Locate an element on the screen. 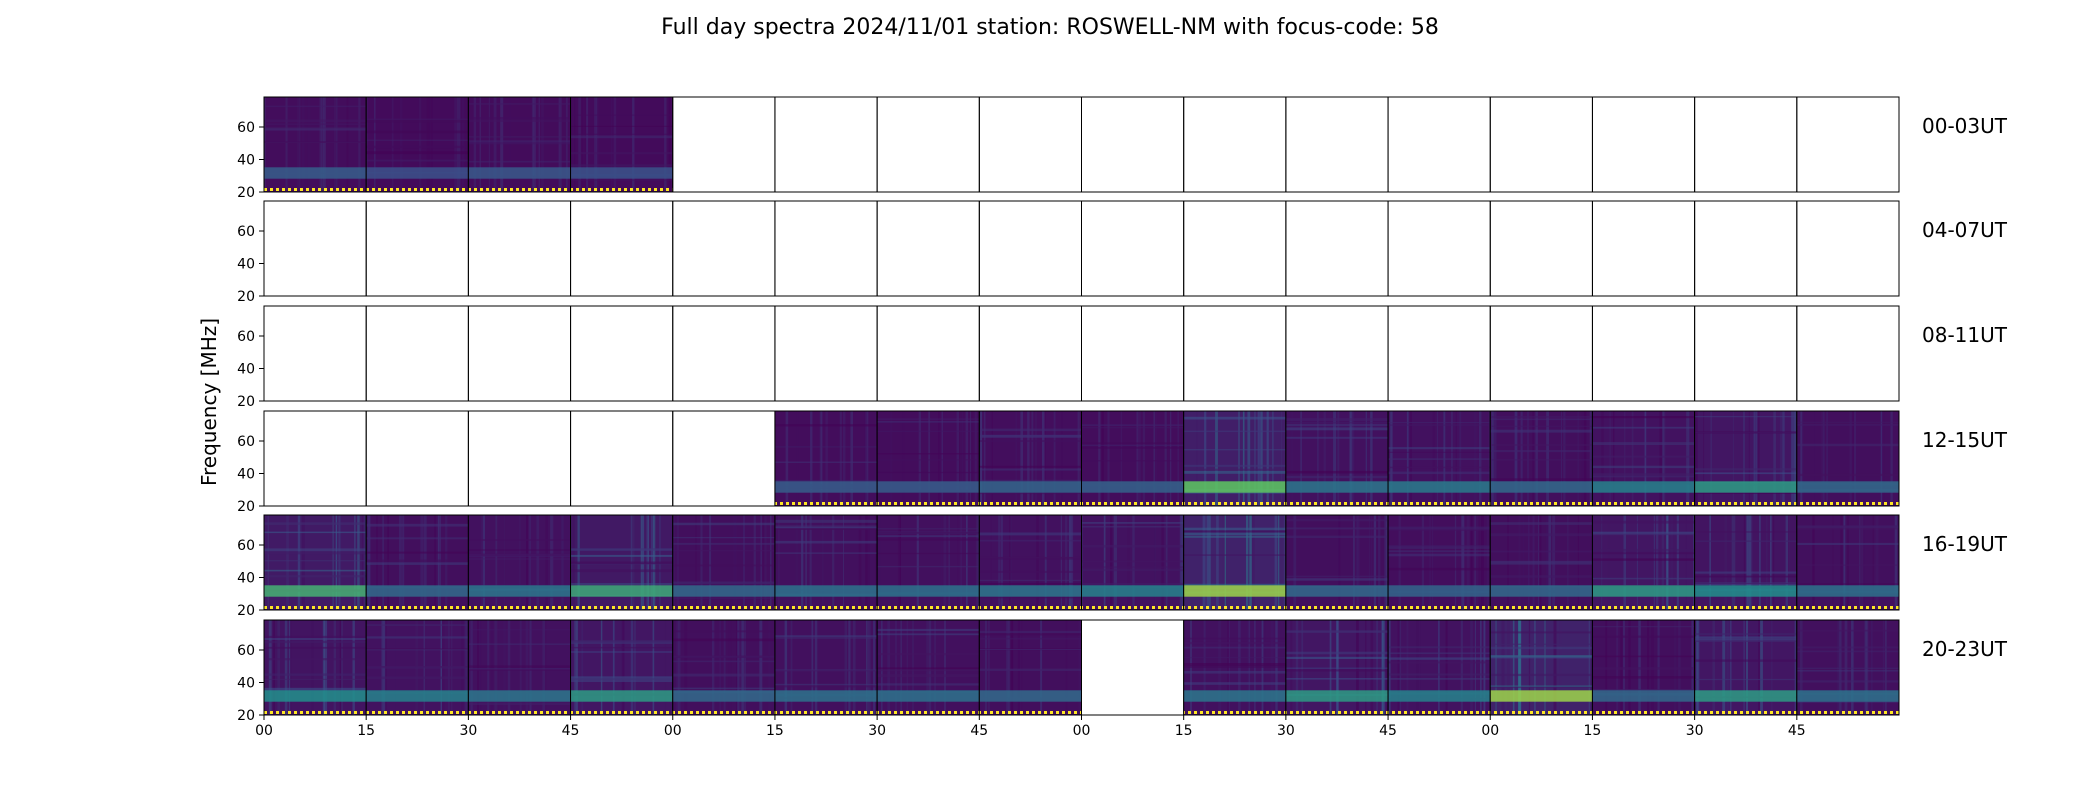  x-tick-label: 30 is located at coordinates (1286, 731).